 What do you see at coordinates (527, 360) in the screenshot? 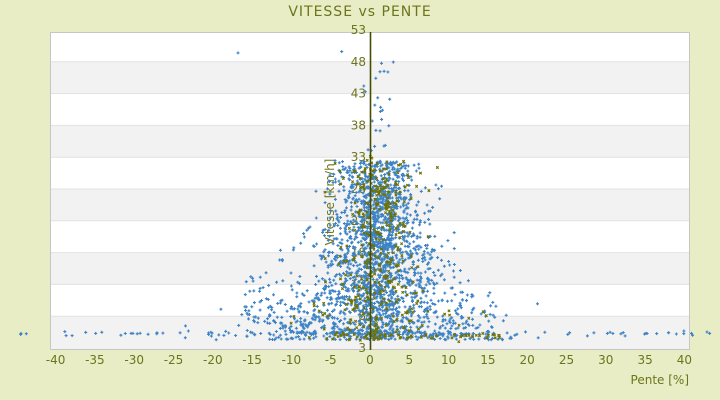
I see `x-tick-label: 20` at bounding box center [527, 360].